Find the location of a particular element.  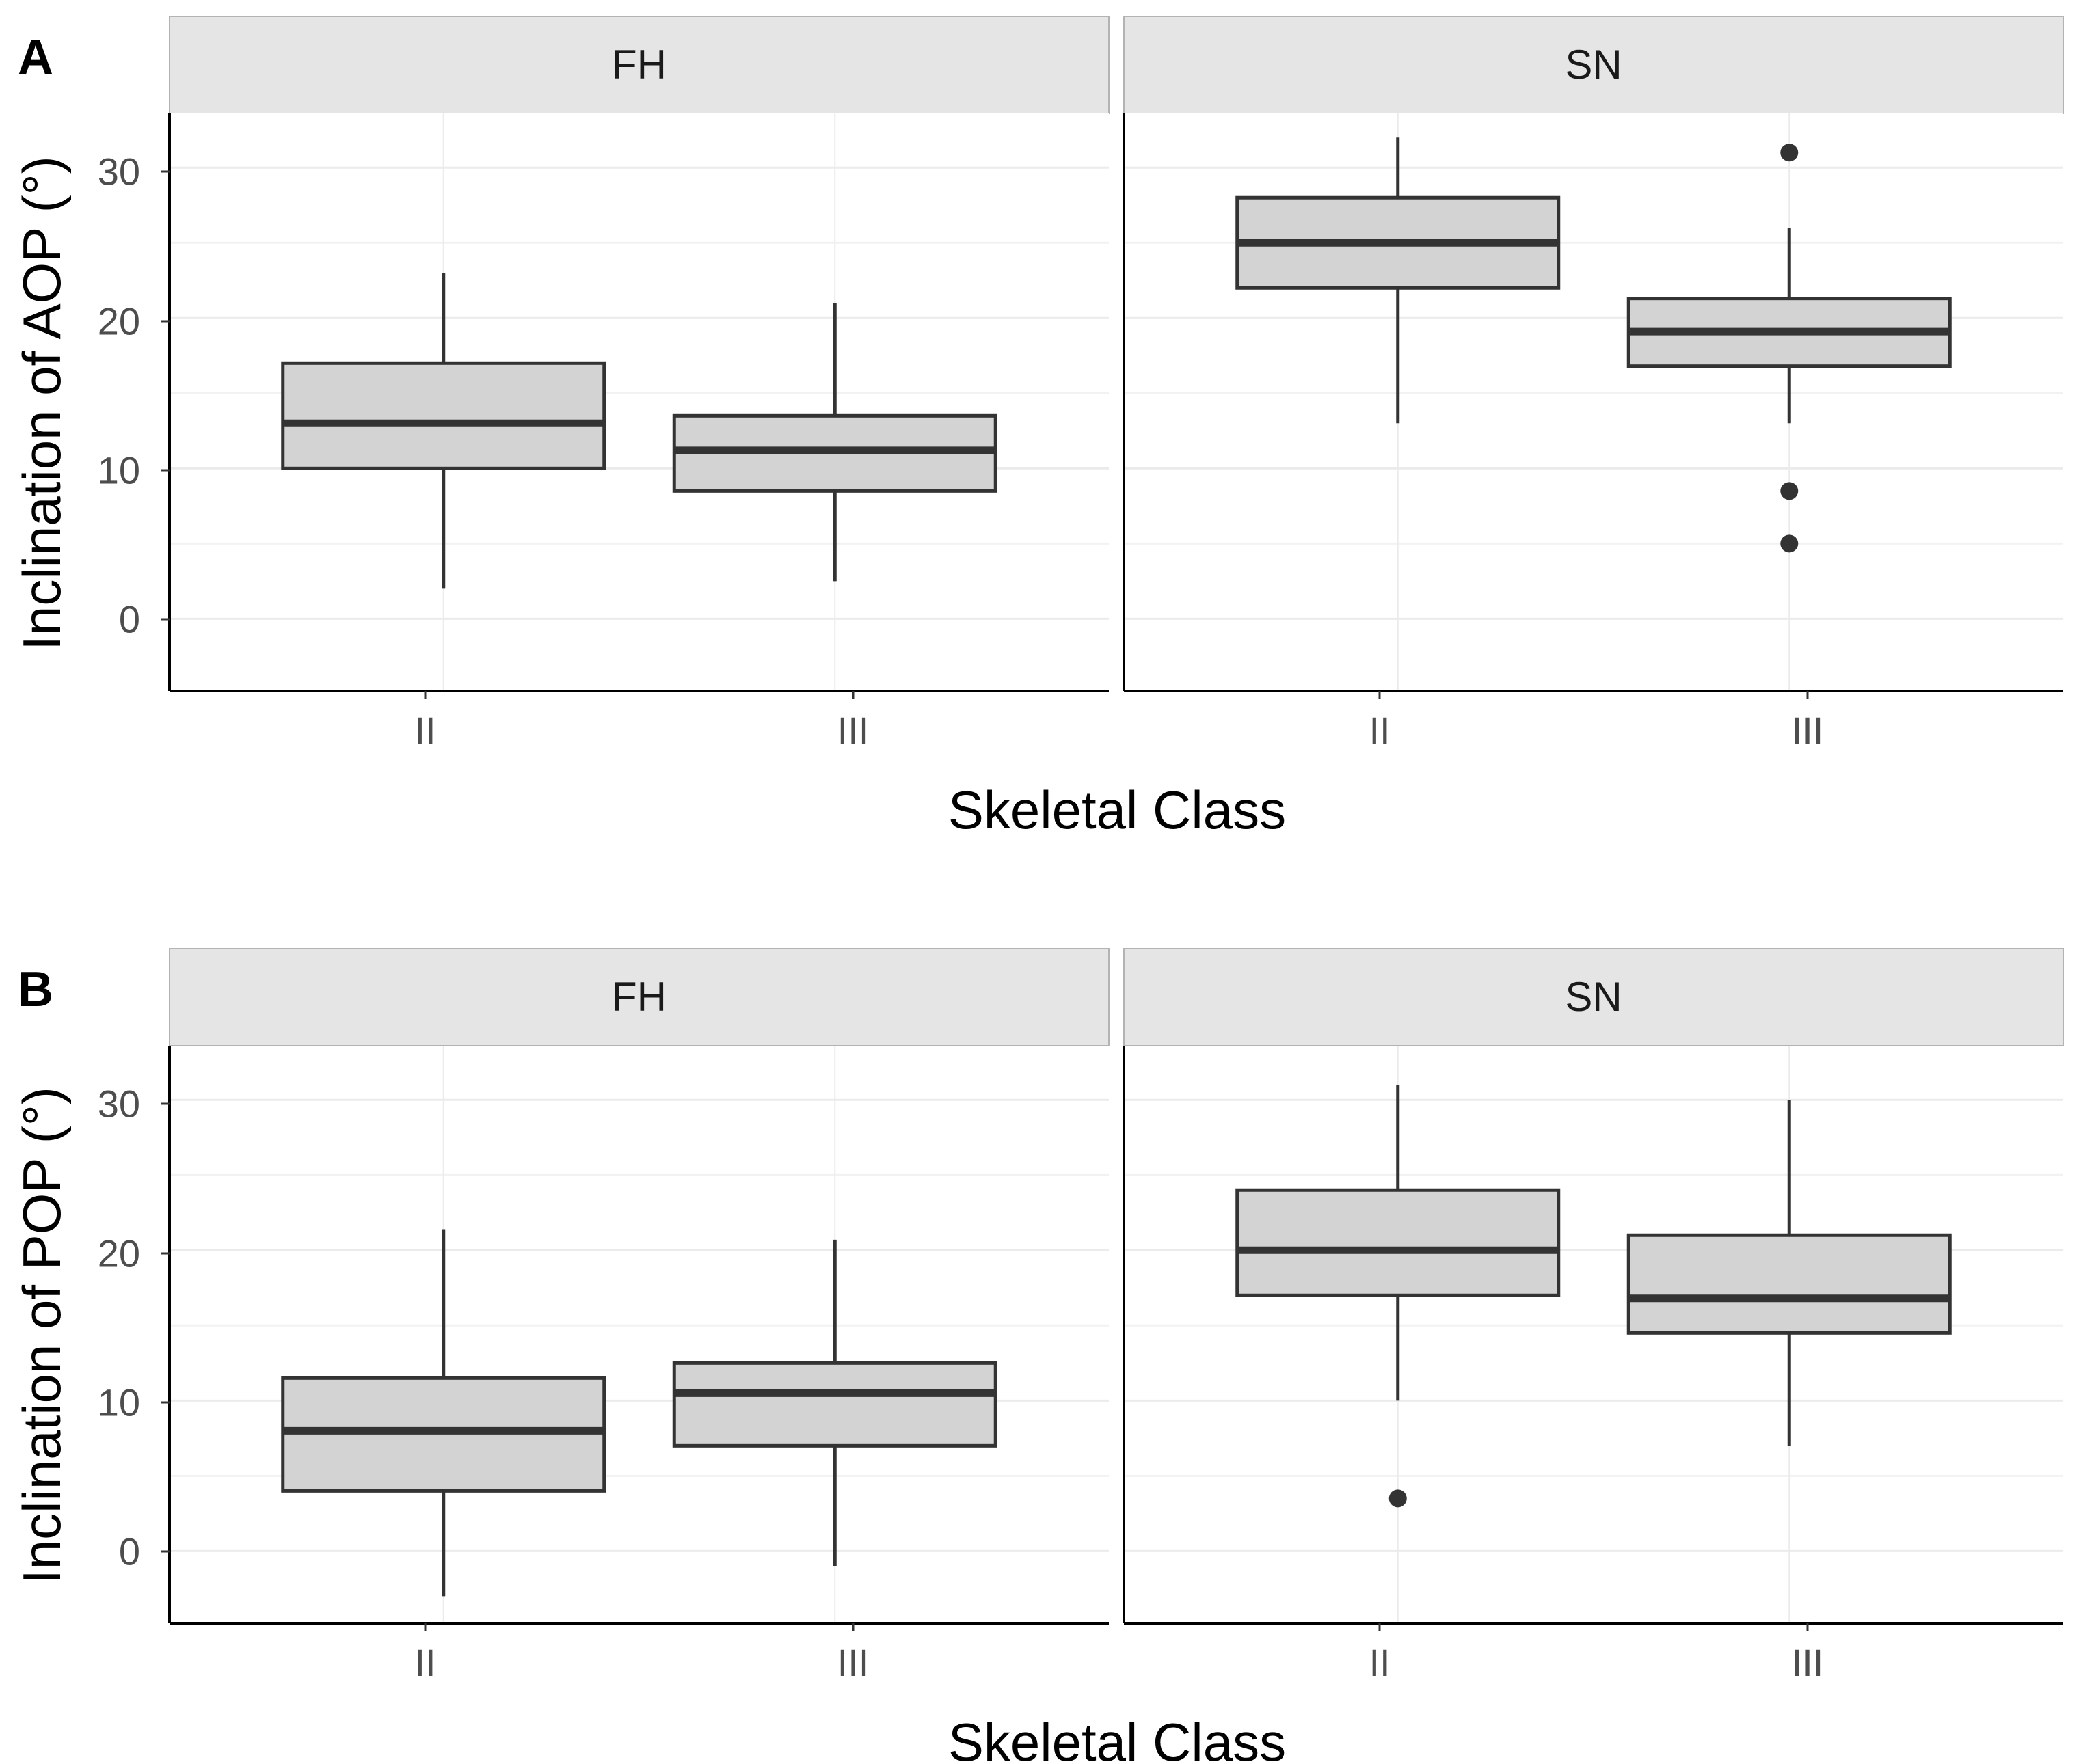

y-ticks-a is located at coordinates (165, 395).